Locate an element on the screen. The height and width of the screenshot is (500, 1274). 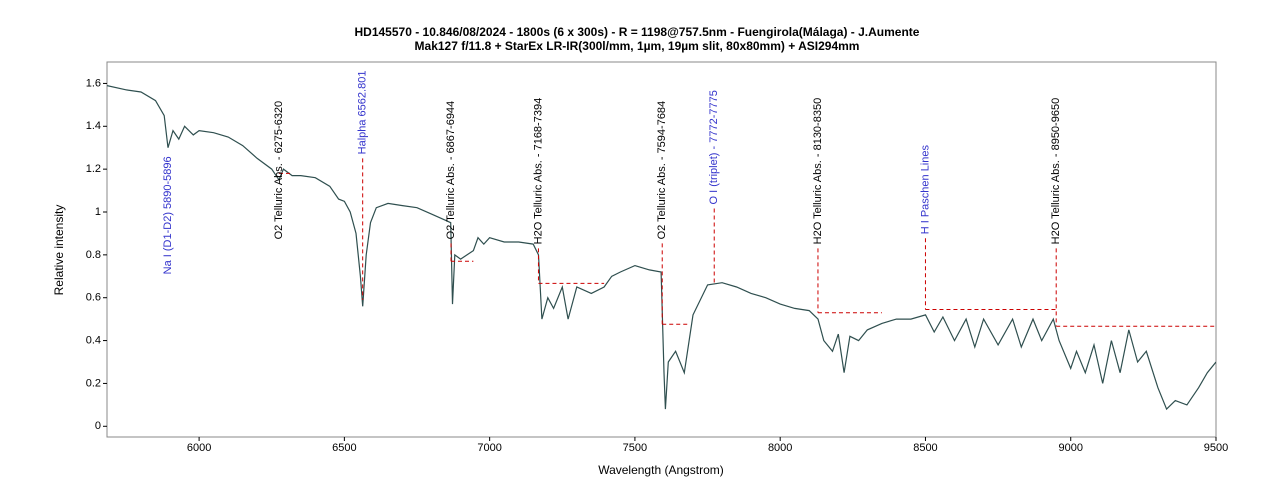
x-tick-label: 8000 is located at coordinates (780, 448).